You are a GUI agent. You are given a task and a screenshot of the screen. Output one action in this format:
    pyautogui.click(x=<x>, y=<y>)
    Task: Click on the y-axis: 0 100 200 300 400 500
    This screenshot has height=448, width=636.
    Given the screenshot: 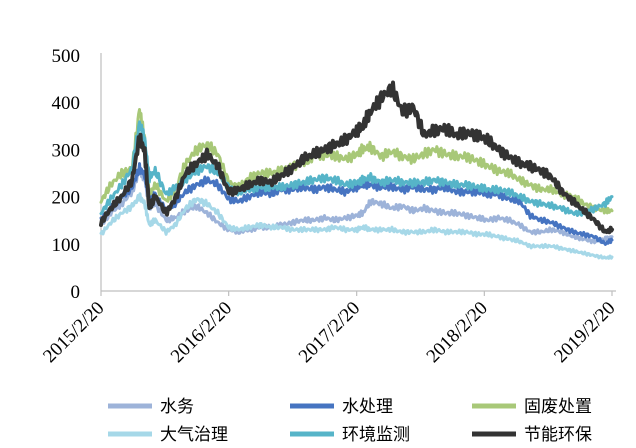 What is the action you would take?
    pyautogui.click(x=77, y=174)
    